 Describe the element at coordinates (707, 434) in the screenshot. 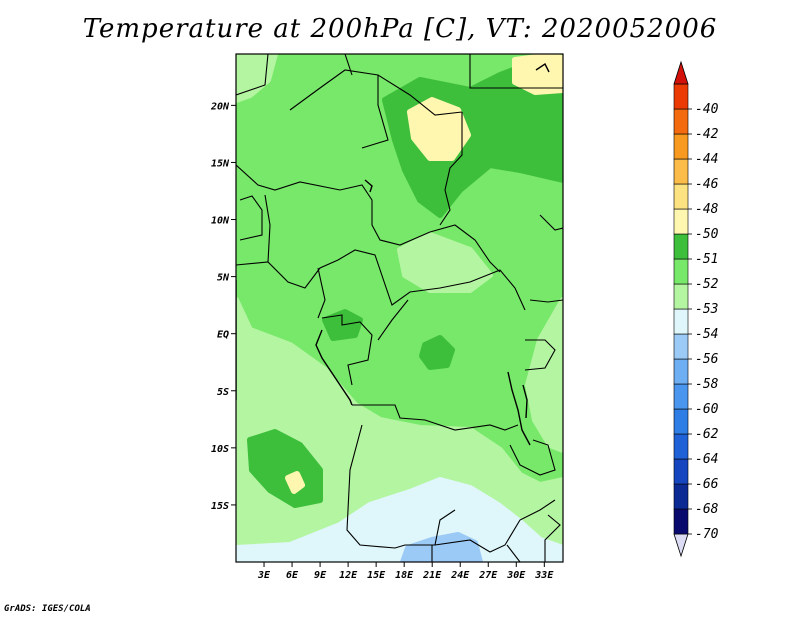

I see `colorbar-label: -62` at that location.